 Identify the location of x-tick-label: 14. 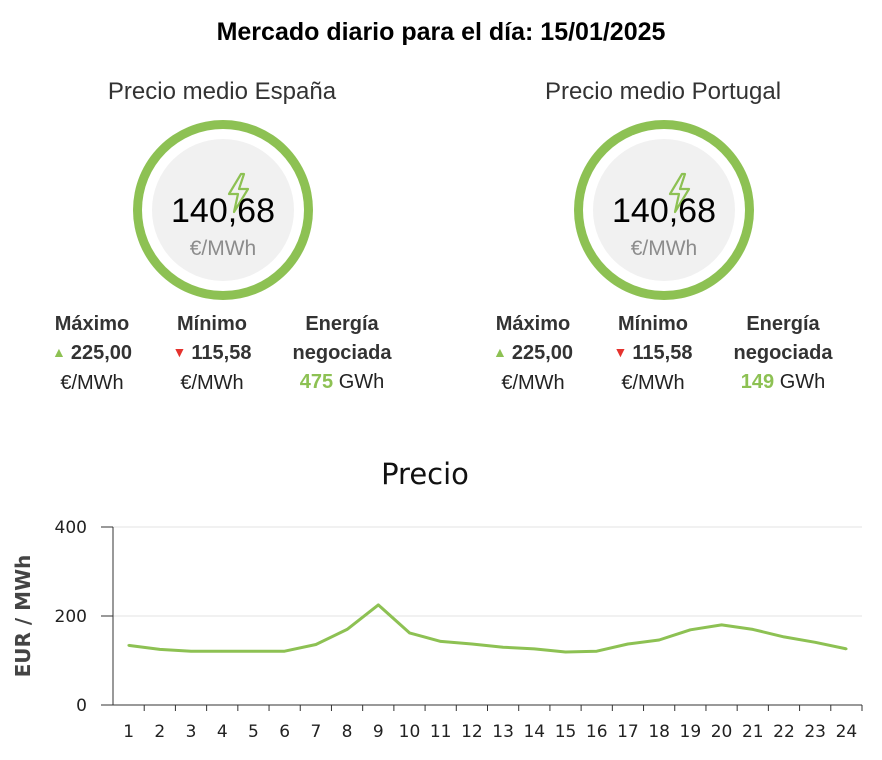
(534, 732).